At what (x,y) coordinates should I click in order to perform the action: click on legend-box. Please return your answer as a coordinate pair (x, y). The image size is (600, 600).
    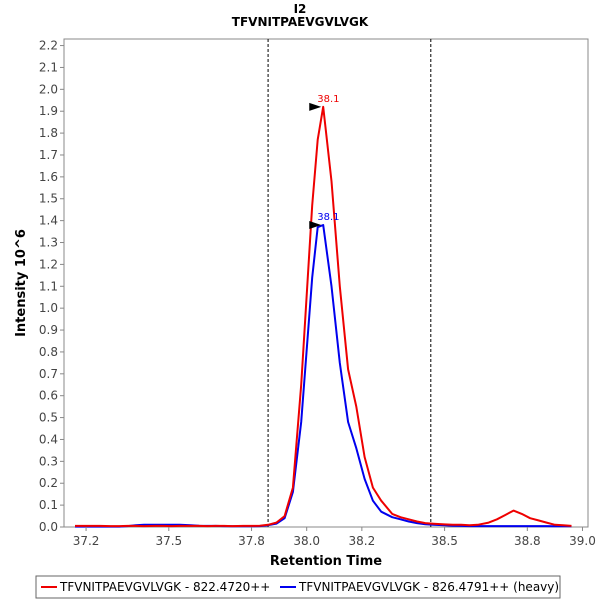
    Looking at the image, I should click on (298, 587).